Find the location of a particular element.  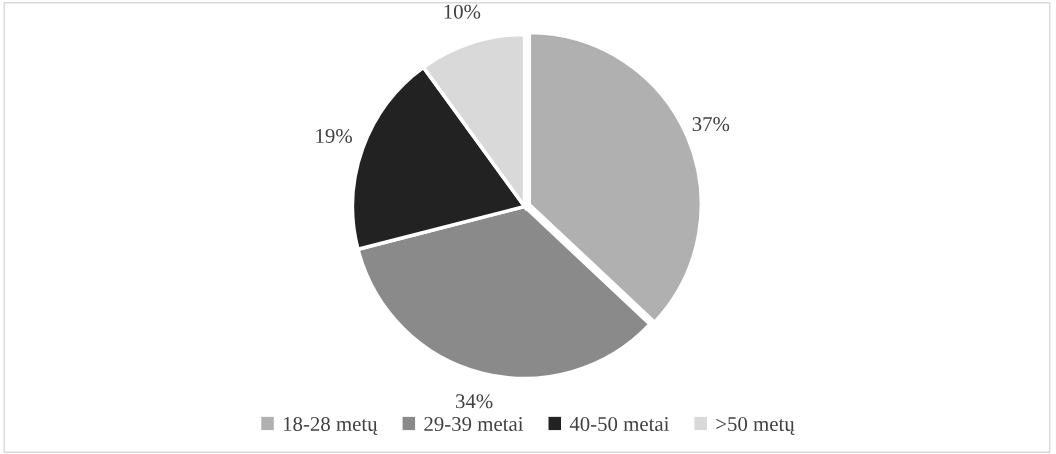

data-label: 34% is located at coordinates (474, 401).